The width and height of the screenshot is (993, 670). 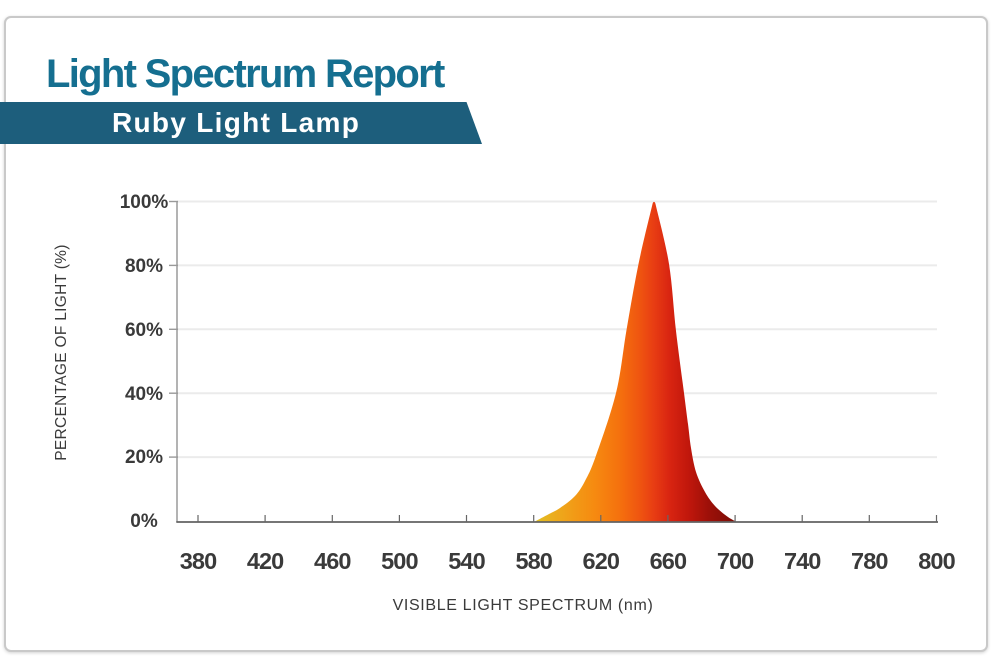 I want to click on svg-text: 0%, so click(x=144, y=521).